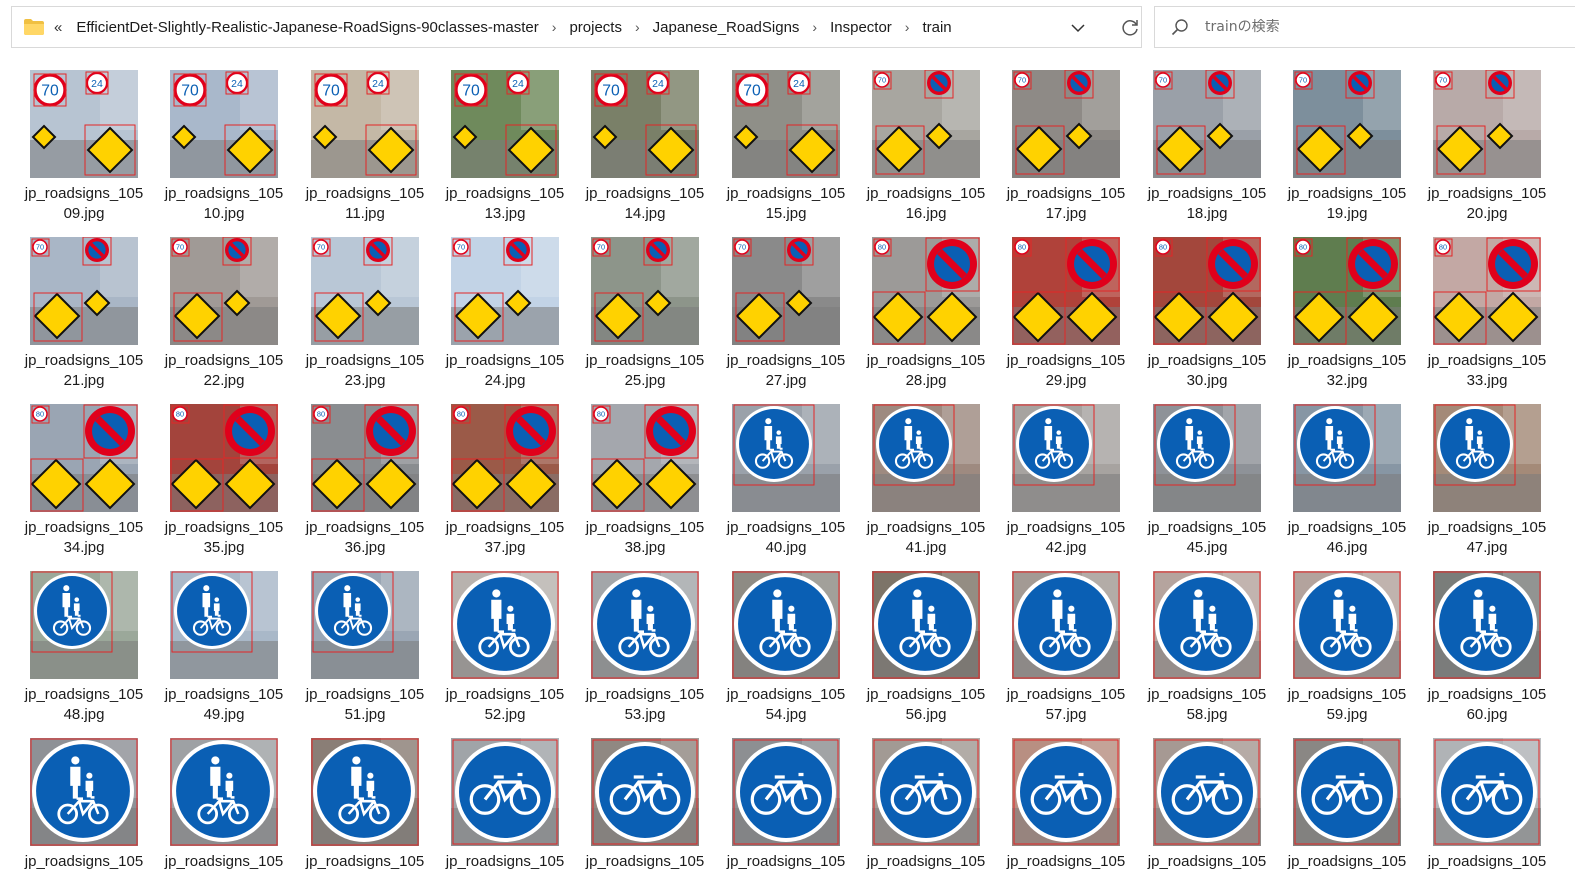  I want to click on file-name: jp_roadsigns_105 58.jpg, so click(1207, 705).